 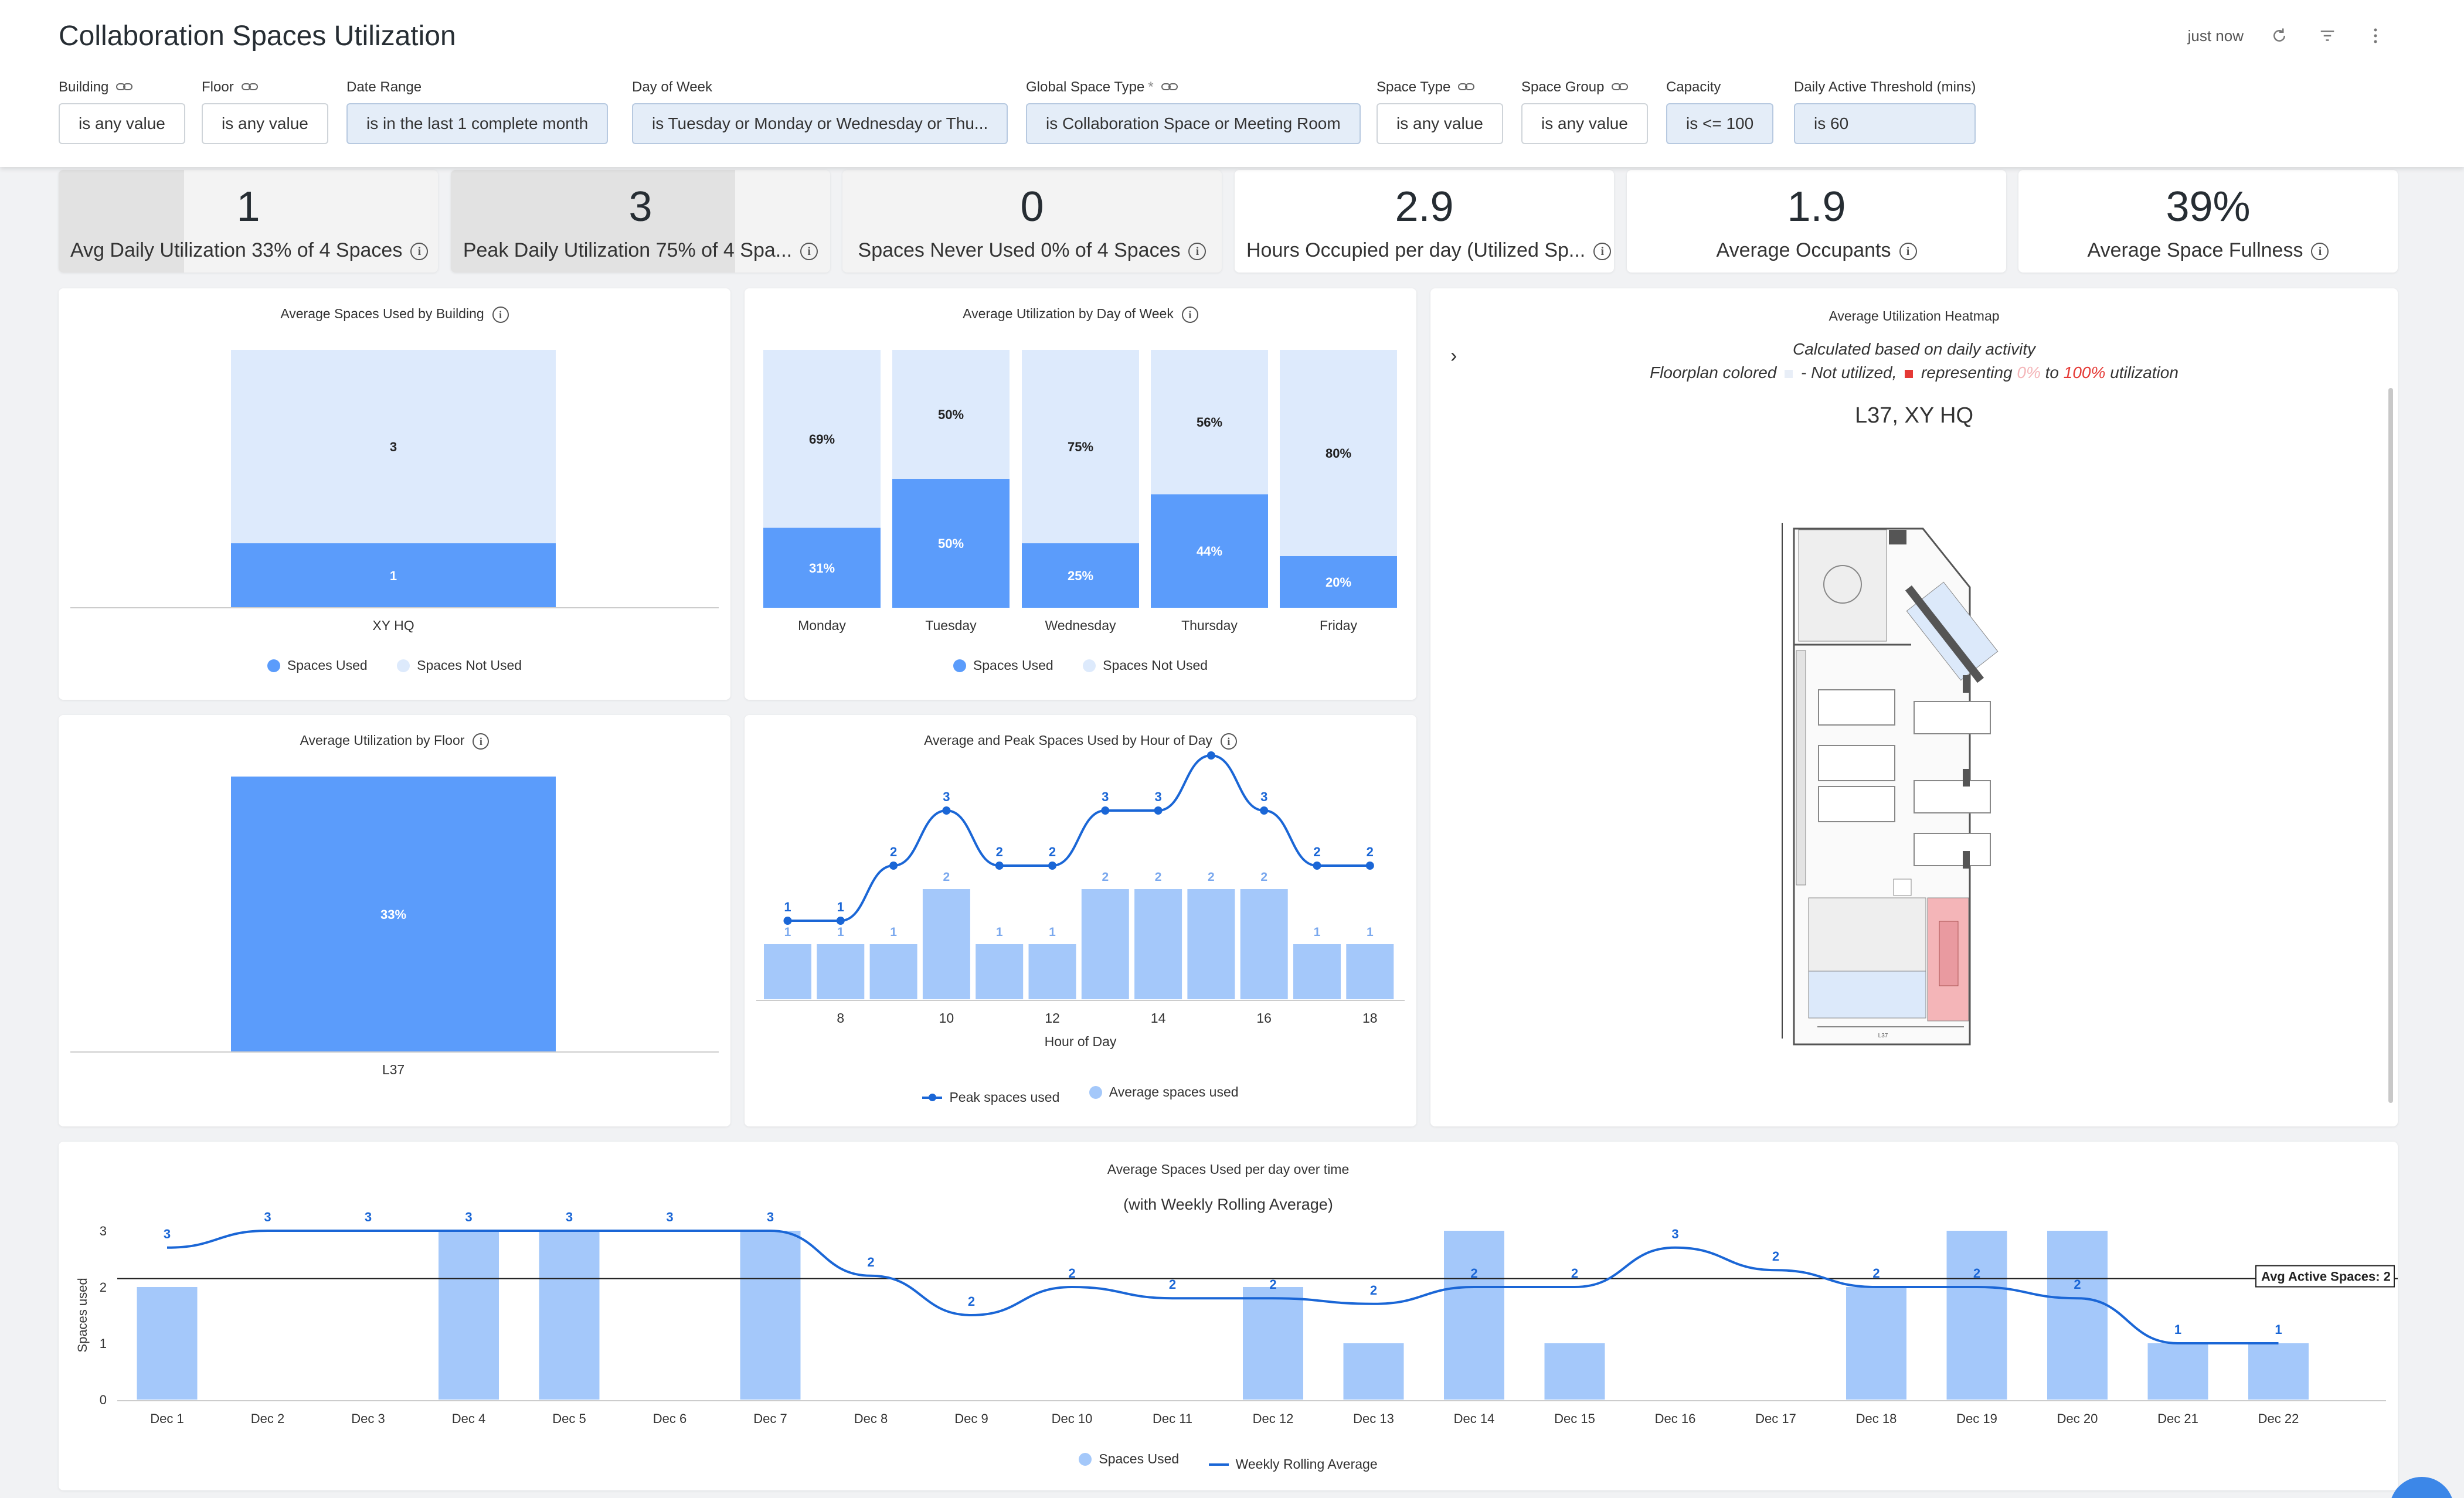 What do you see at coordinates (2327, 35) in the screenshot?
I see `filter-icon` at bounding box center [2327, 35].